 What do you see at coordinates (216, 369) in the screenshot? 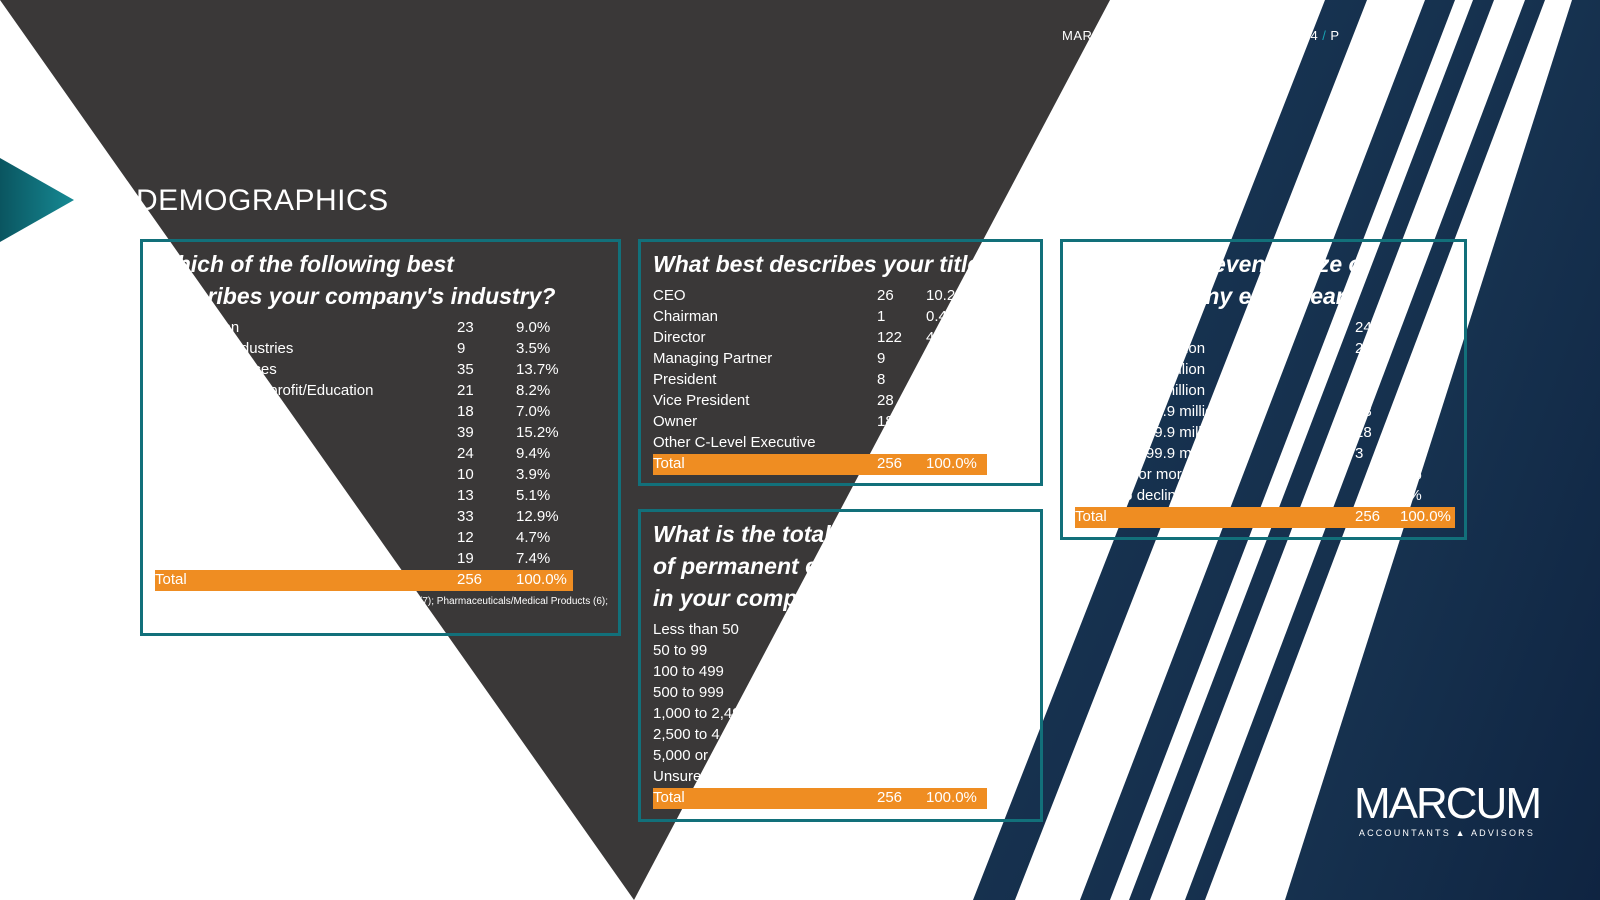
I see `row-label: Financial Services` at bounding box center [216, 369].